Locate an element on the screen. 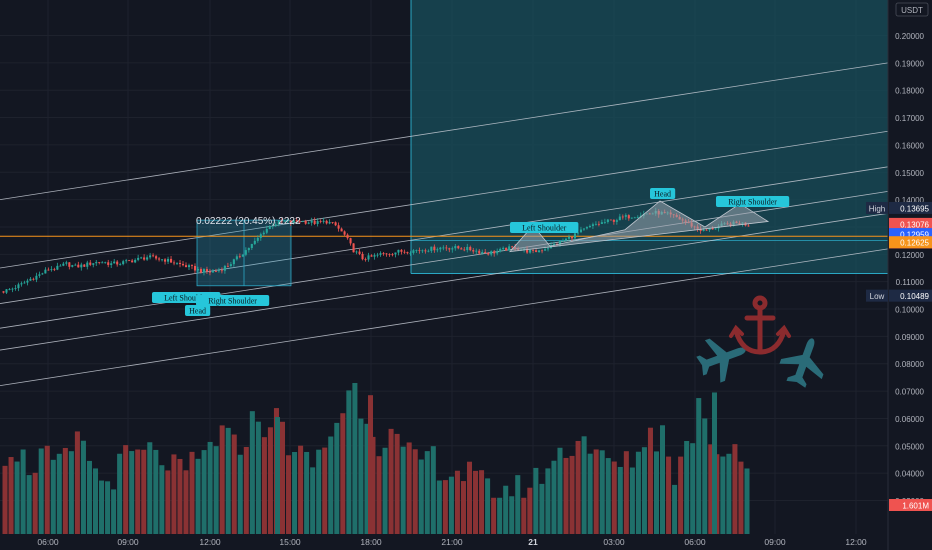 The width and height of the screenshot is (932, 550). pattern-label: Right Shoulder is located at coordinates (232, 301).